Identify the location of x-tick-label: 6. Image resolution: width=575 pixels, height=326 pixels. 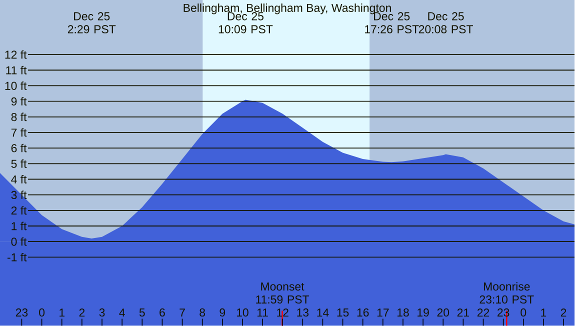
(162, 312).